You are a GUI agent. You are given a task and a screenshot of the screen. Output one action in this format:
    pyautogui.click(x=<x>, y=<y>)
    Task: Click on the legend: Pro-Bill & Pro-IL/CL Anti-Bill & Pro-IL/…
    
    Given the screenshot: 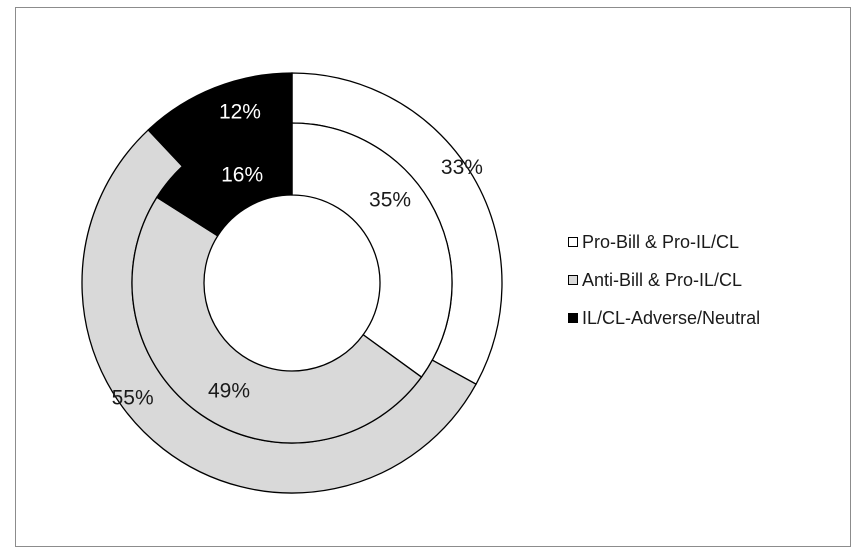 What is the action you would take?
    pyautogui.click(x=664, y=280)
    